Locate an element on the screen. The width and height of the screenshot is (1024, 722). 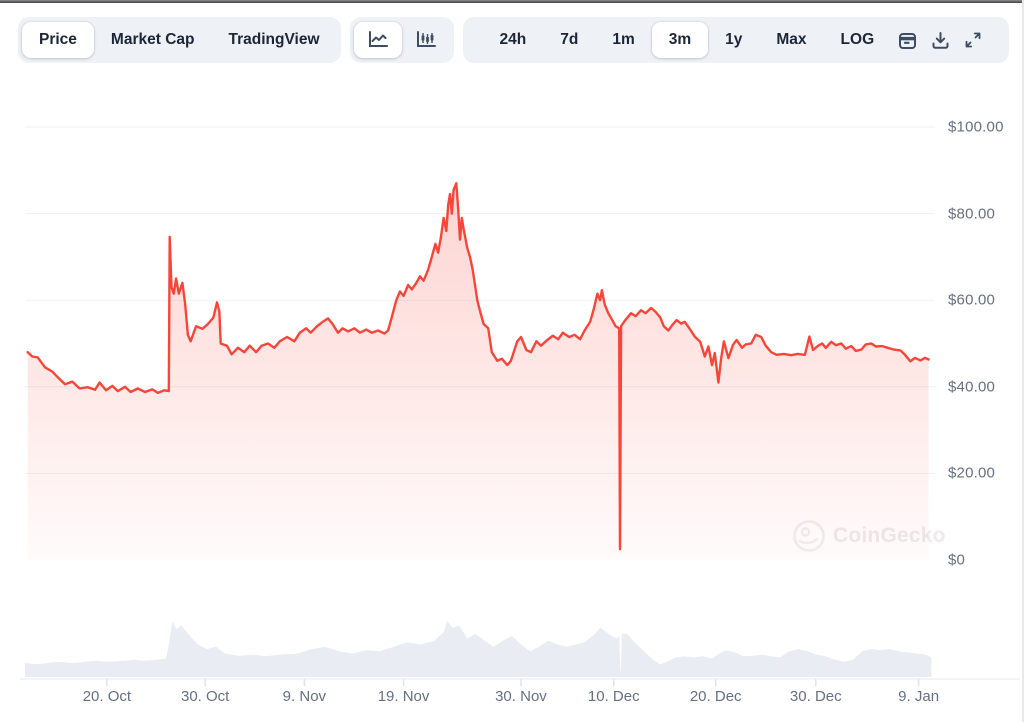
tab-price: Price is located at coordinates (58, 40).